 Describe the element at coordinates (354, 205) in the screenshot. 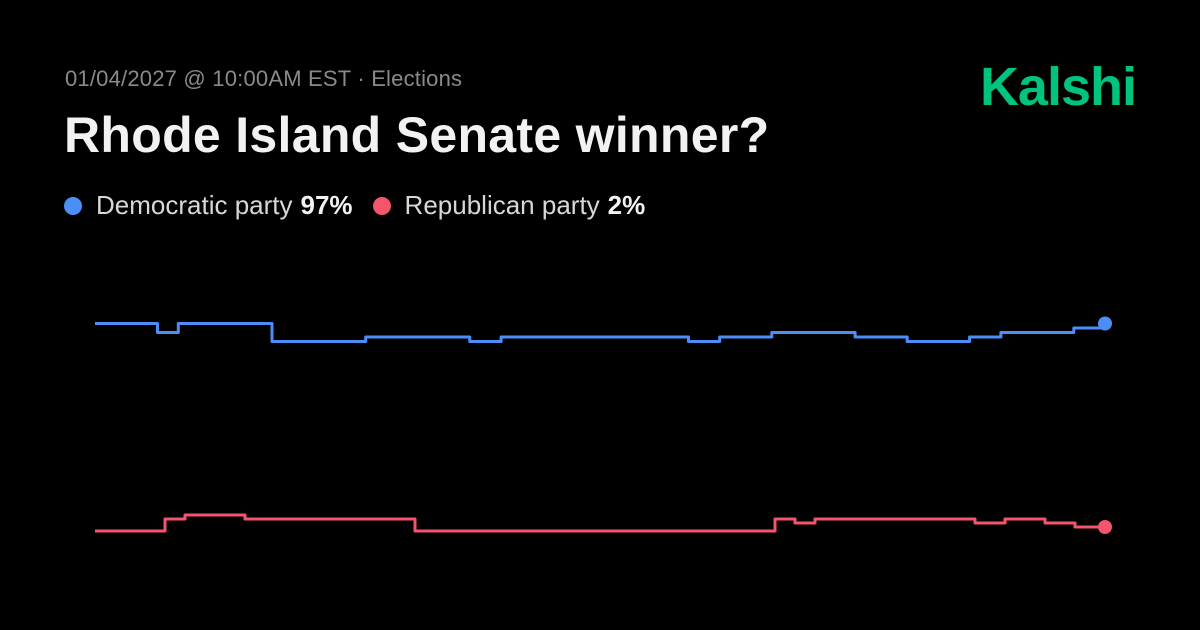

I see `chart-legend: Democratic party 97% Republican party 2%` at that location.